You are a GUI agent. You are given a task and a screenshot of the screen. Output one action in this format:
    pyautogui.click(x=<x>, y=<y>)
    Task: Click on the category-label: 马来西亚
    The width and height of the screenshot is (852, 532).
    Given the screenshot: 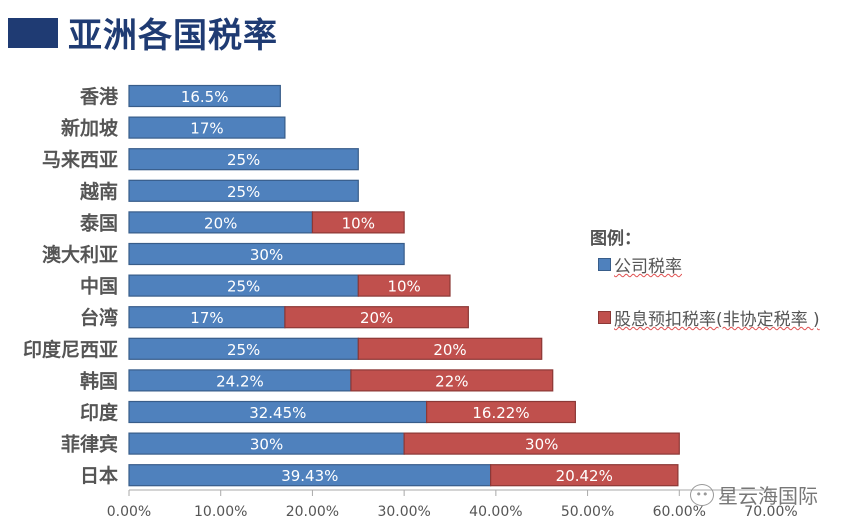 What is the action you would take?
    pyautogui.click(x=80, y=160)
    